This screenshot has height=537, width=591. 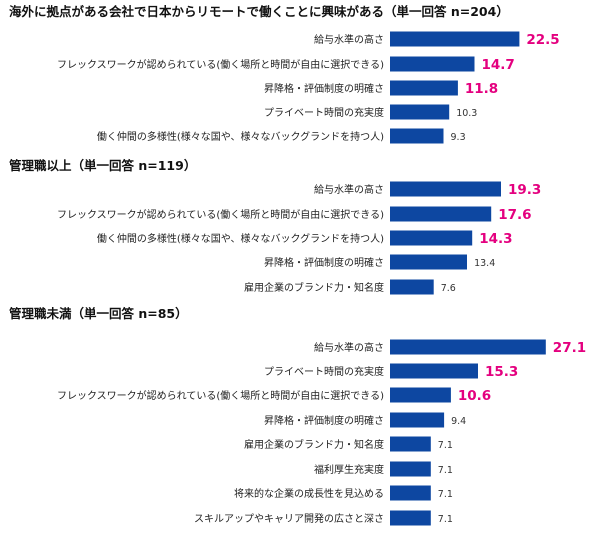 What do you see at coordinates (495, 239) in the screenshot?
I see `value-label: 14.3` at bounding box center [495, 239].